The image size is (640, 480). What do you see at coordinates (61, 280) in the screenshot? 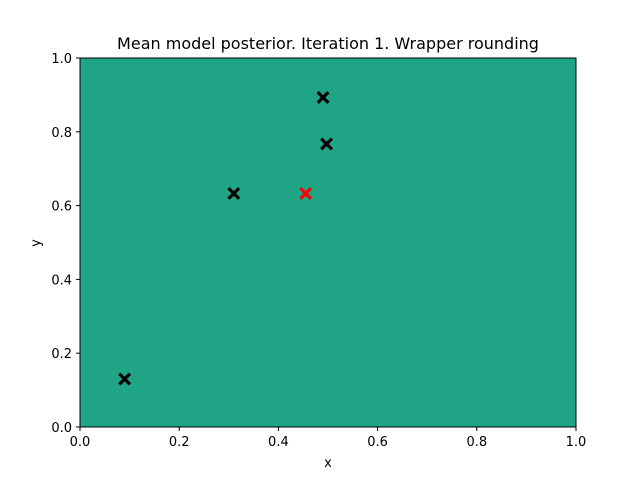
I see `y-tick-label: 0.4` at bounding box center [61, 280].